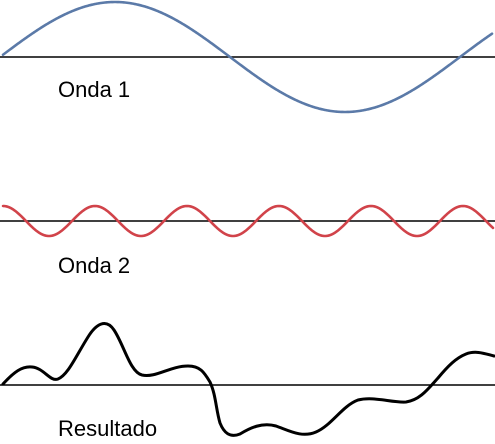  I want to click on result-label: Resultado, so click(107, 428).